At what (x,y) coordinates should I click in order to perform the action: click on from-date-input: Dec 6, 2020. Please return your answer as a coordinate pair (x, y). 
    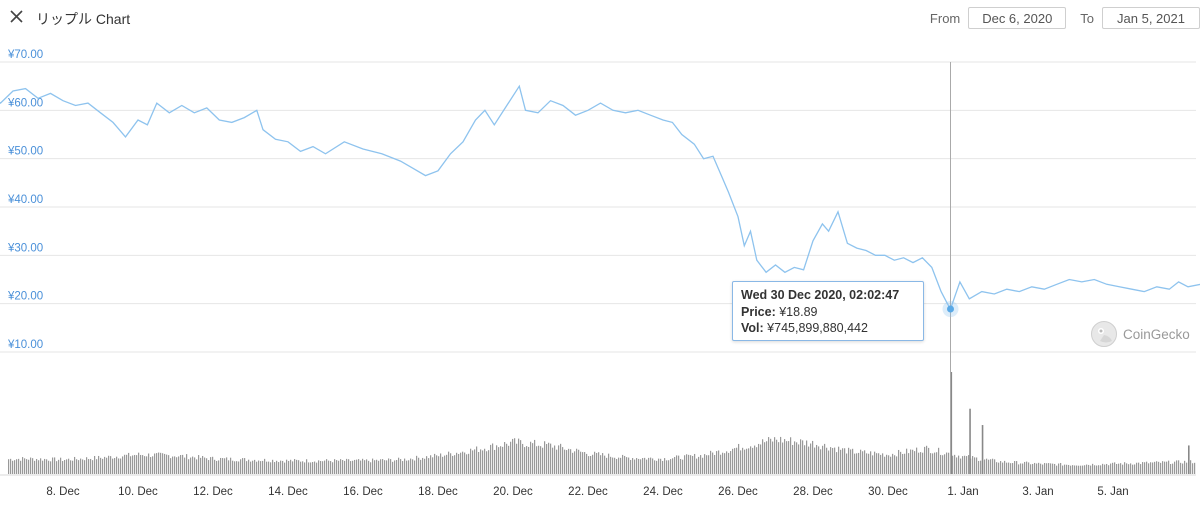
    Looking at the image, I should click on (1017, 18).